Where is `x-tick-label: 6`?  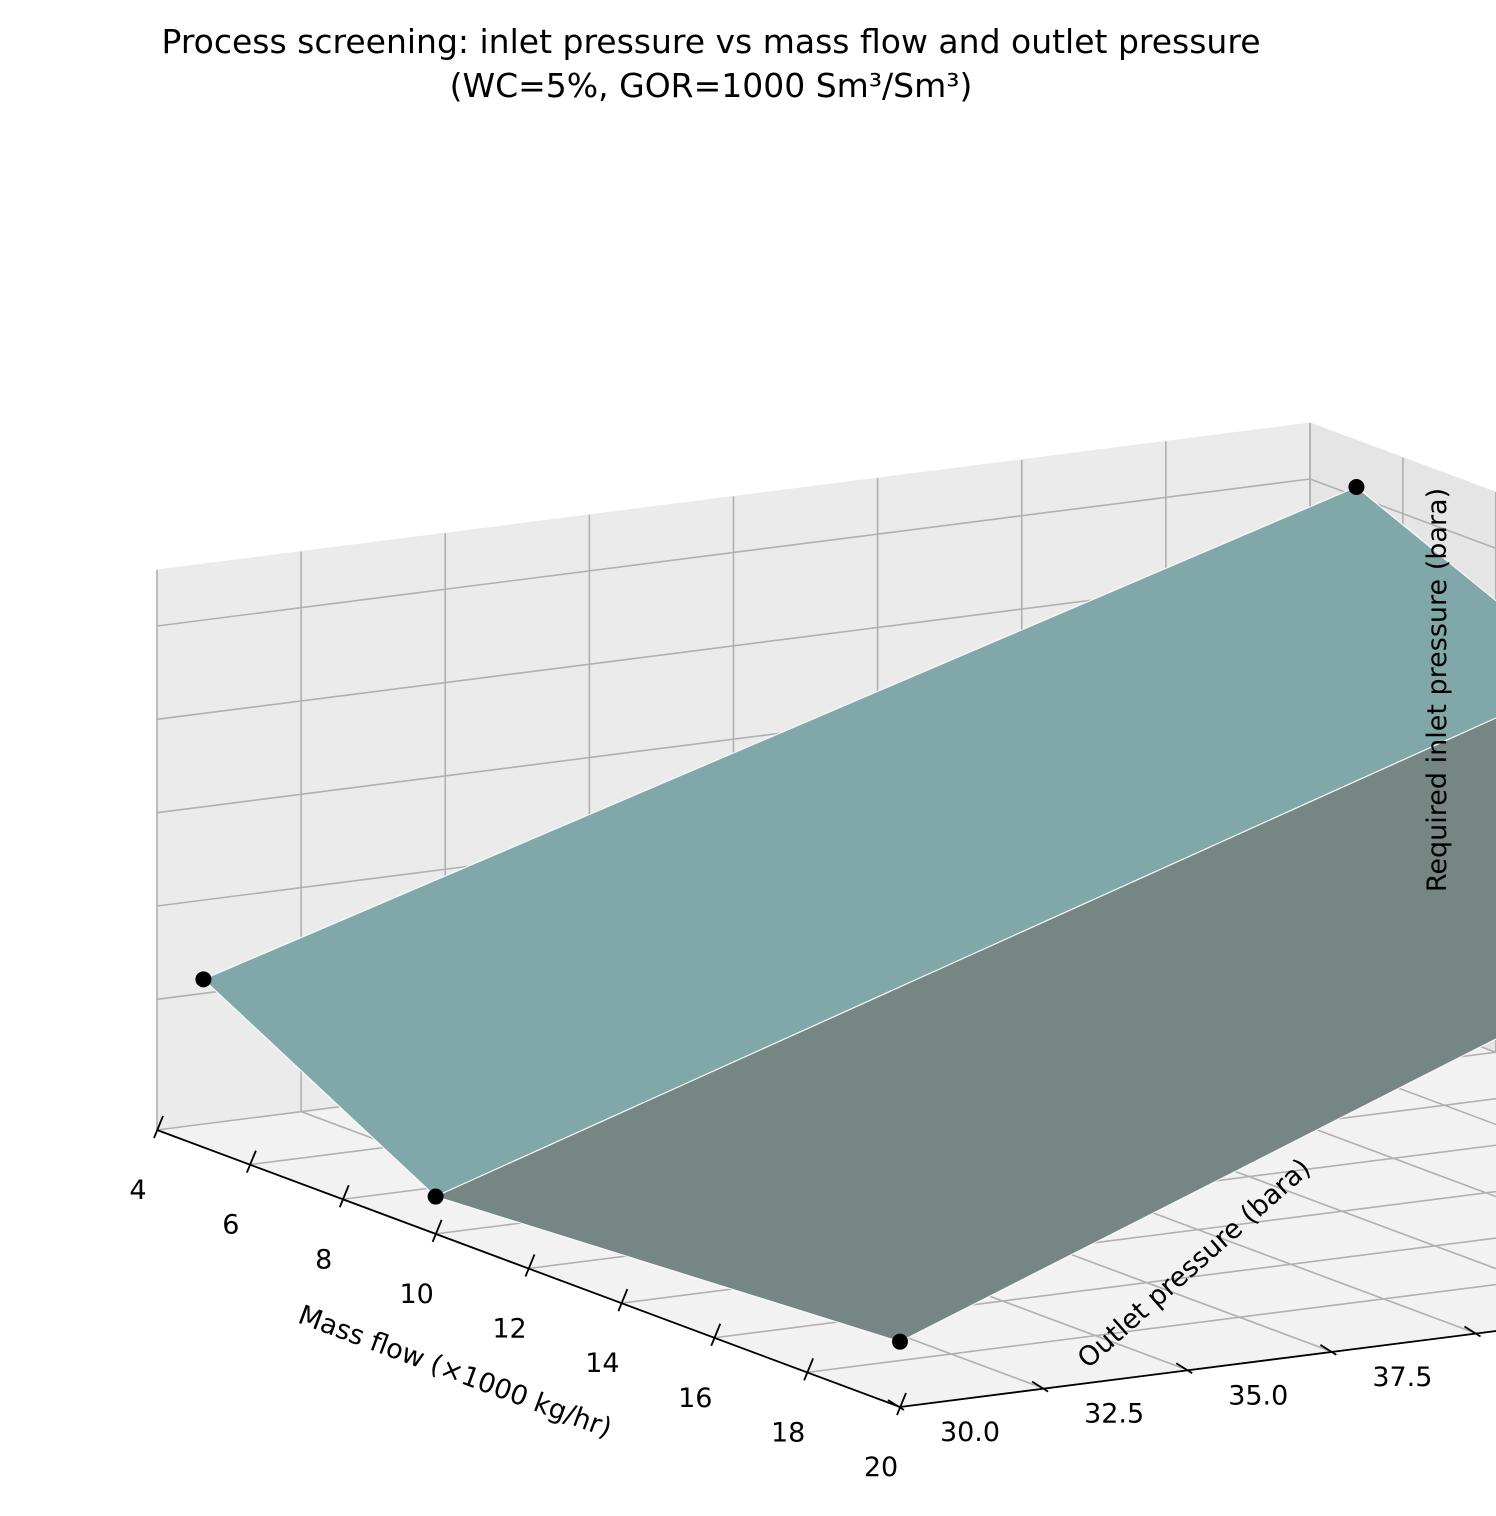
x-tick-label: 6 is located at coordinates (230, 1225).